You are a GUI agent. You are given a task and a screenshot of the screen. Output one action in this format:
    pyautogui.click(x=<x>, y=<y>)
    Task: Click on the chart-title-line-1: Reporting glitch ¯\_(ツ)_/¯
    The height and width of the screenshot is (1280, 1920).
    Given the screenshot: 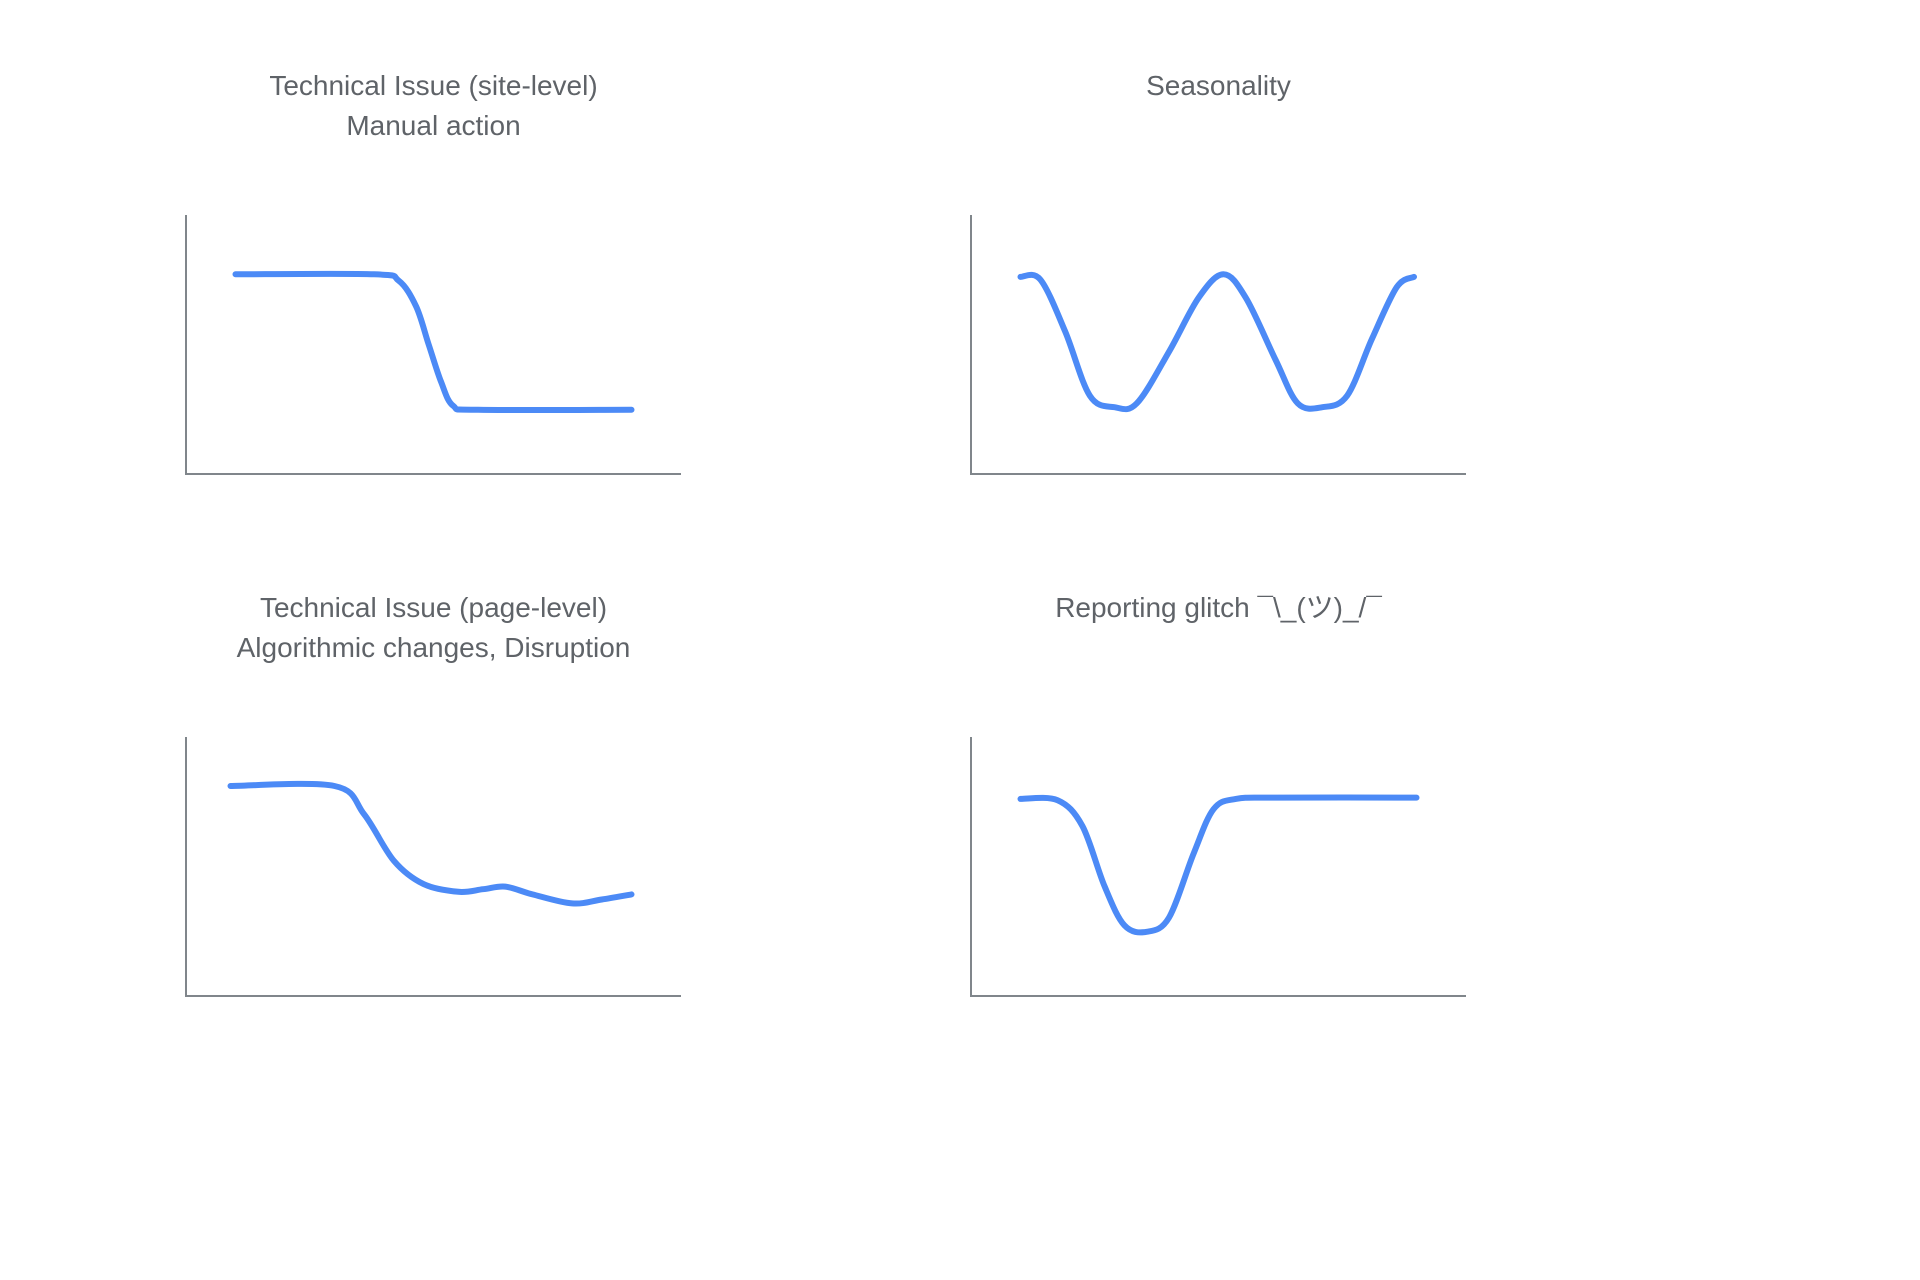 What is the action you would take?
    pyautogui.click(x=1218, y=607)
    